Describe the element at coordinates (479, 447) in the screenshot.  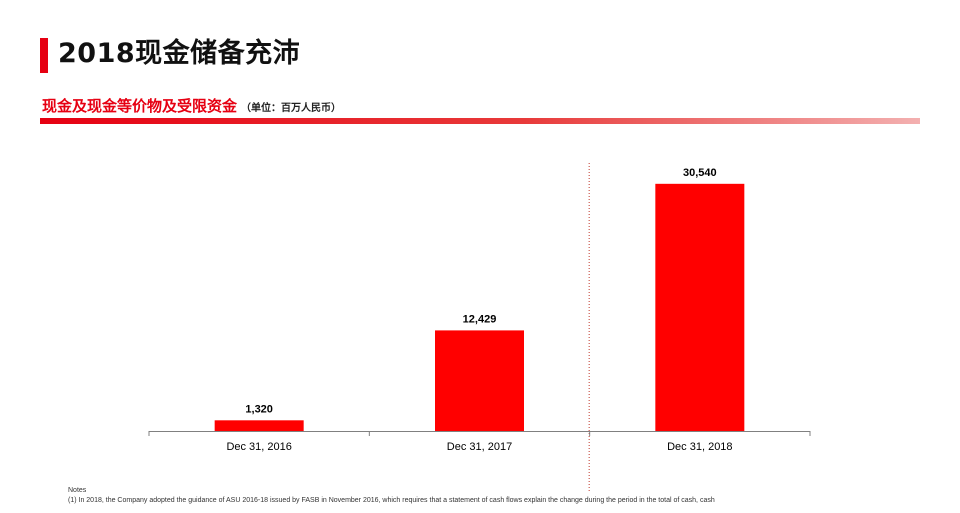
I see `x-tick-label: Dec 31, 2017` at that location.